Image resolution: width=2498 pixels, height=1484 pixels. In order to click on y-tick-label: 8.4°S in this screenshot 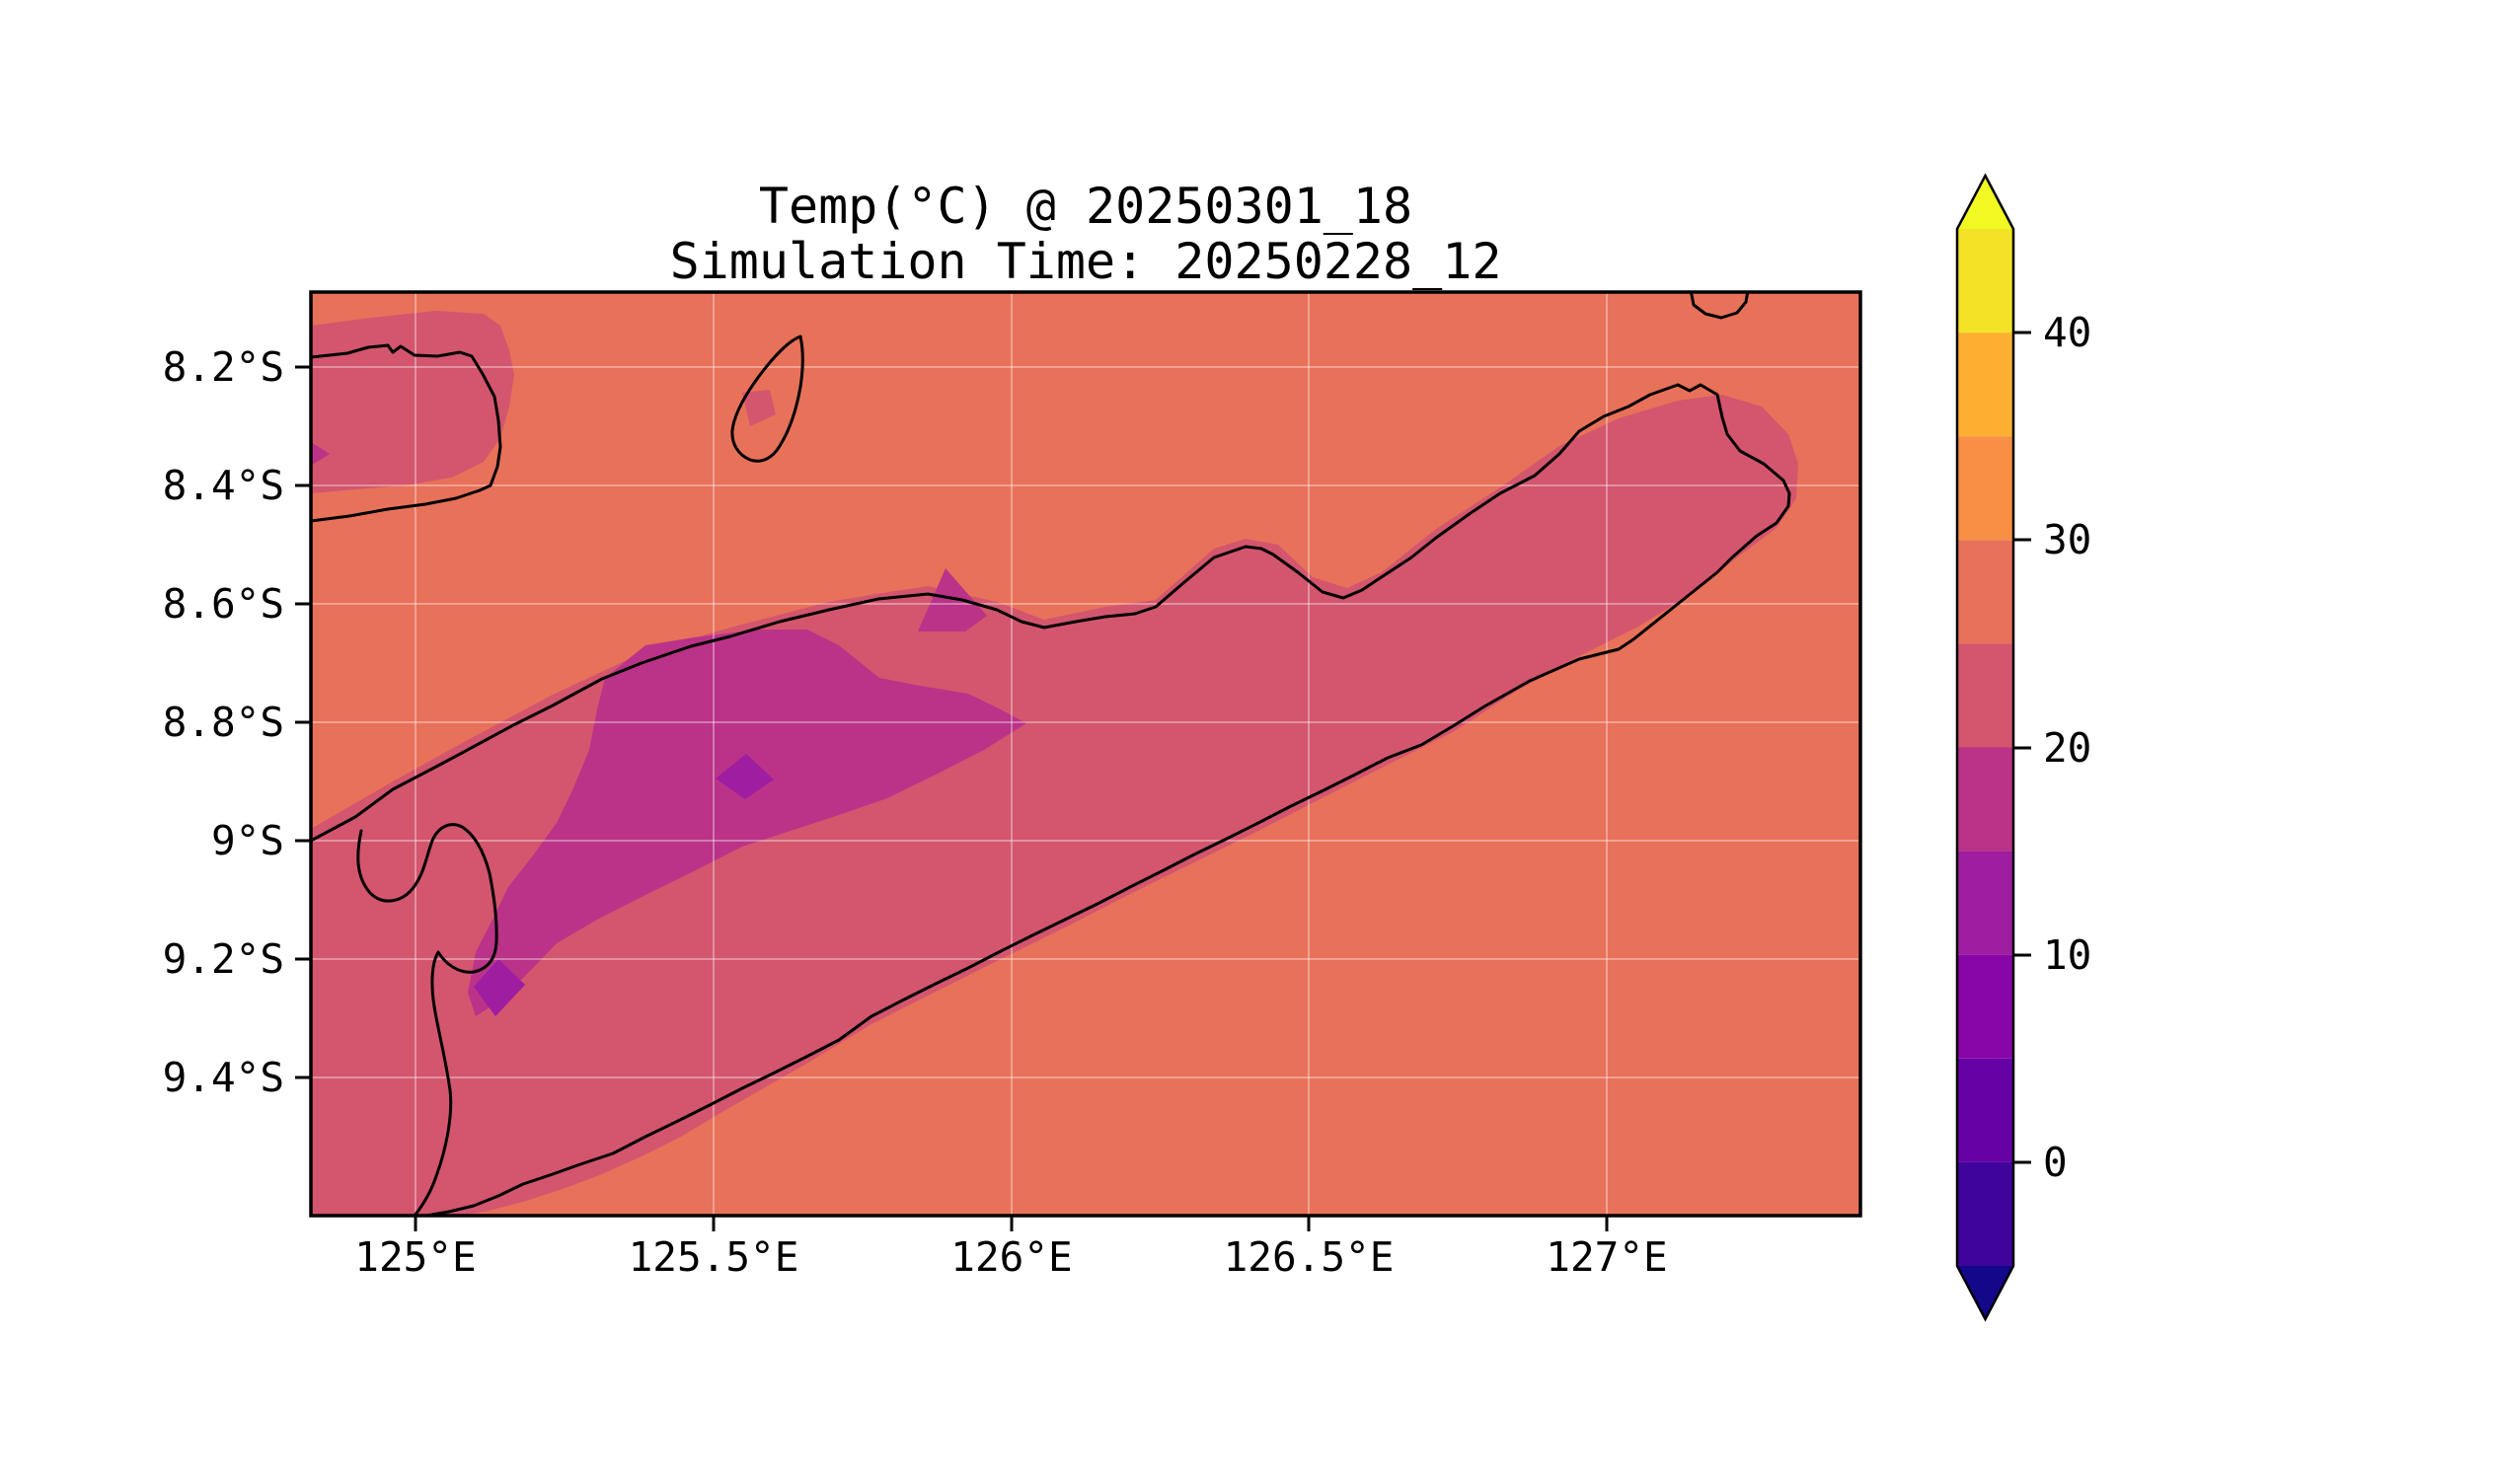, I will do `click(224, 485)`.